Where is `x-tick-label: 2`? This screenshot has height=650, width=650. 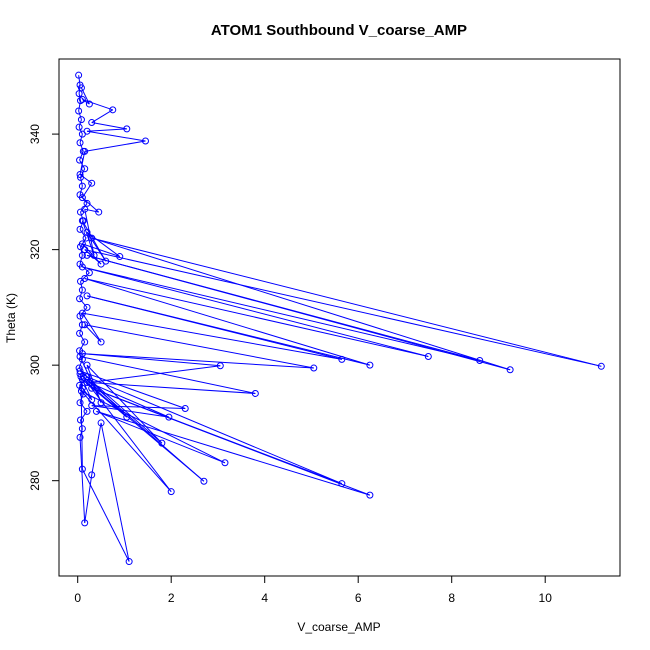
x-tick-label: 2 is located at coordinates (171, 598).